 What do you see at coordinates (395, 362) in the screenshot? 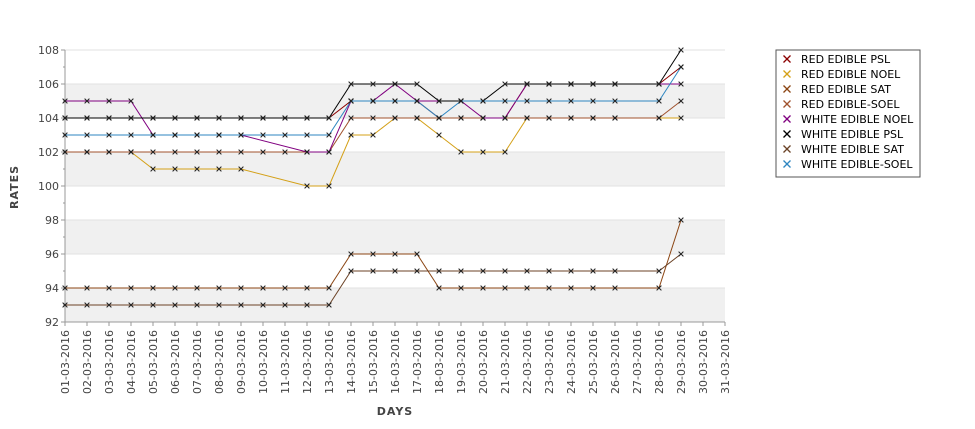
I see `x-tick-label: 16-03-2016` at bounding box center [395, 362].